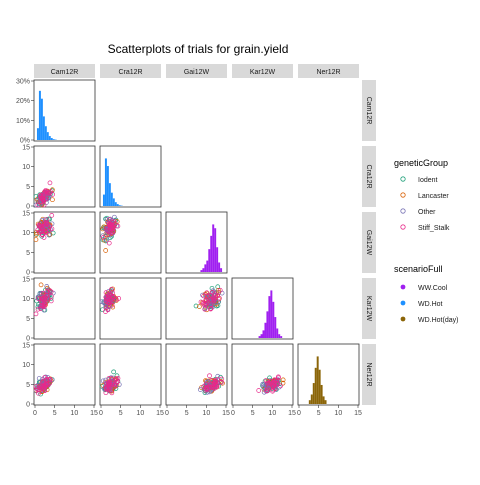 Image resolution: width=480 pixels, height=485 pixels. Describe the element at coordinates (23, 121) in the screenshot. I see `y-tick-label: 10%` at that location.